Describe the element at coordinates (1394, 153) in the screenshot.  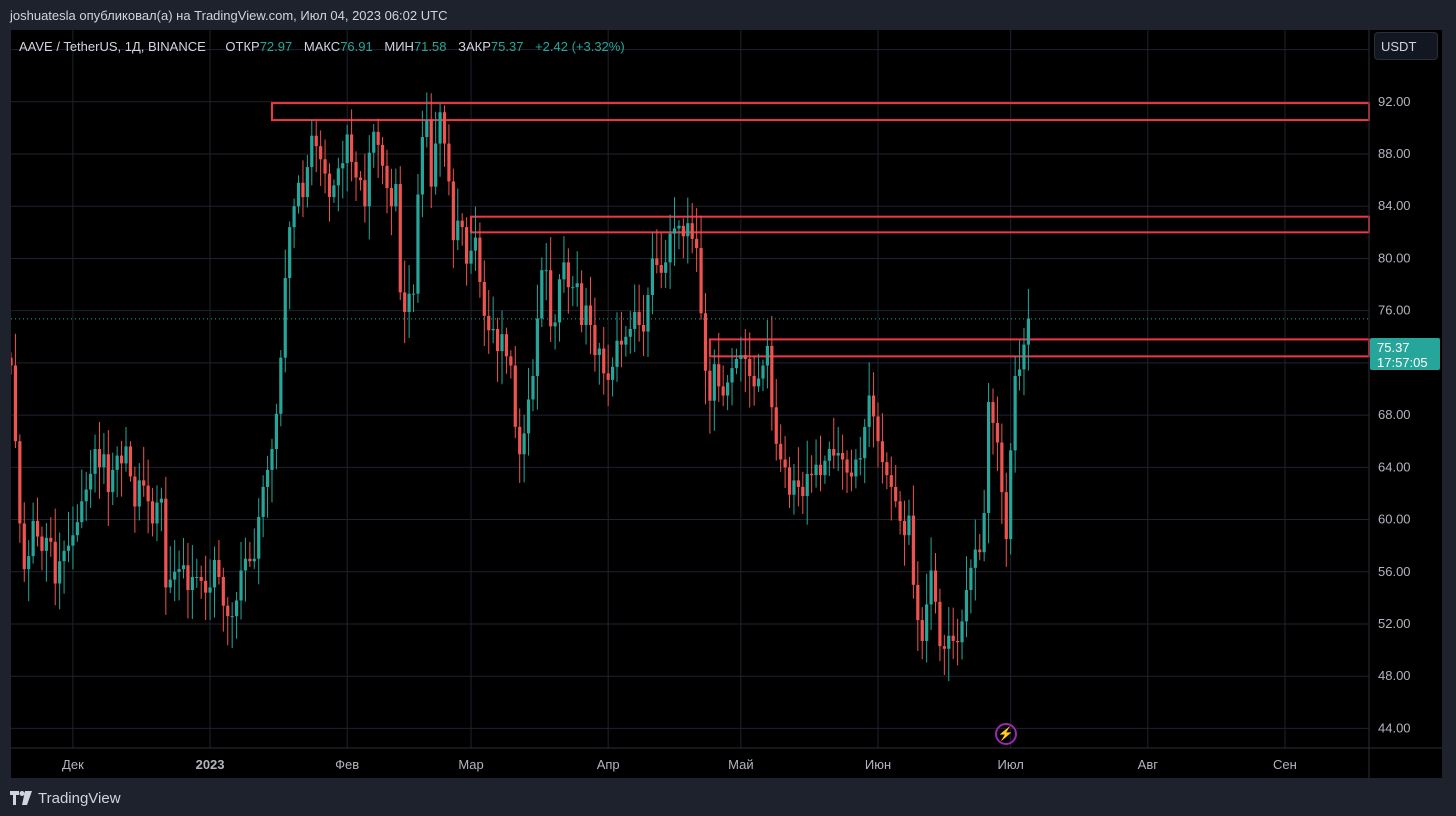
I see `y-tick-label: 88.00` at that location.